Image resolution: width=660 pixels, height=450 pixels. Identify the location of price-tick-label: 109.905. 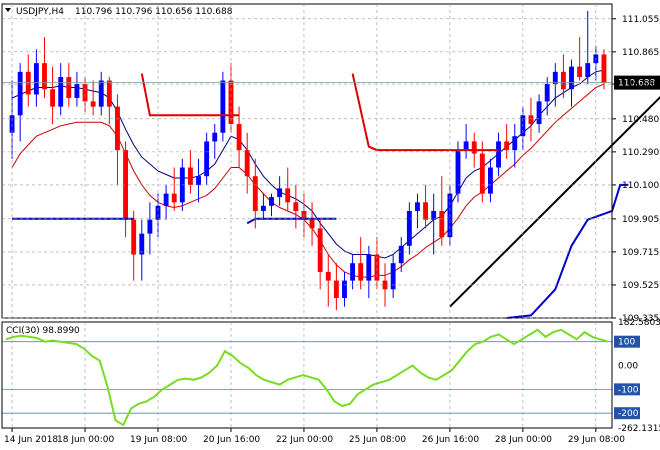
(640, 220).